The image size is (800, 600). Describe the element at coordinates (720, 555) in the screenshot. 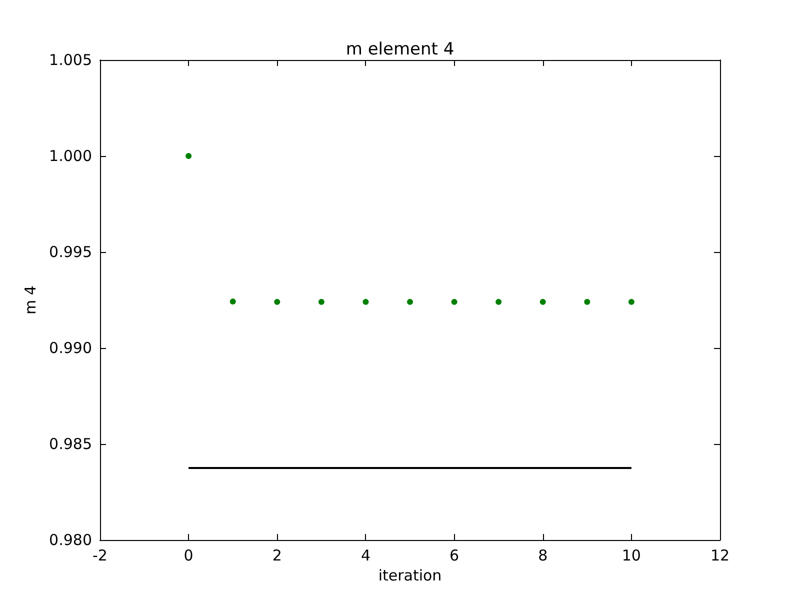

I see `x-tick-label: 12` at that location.